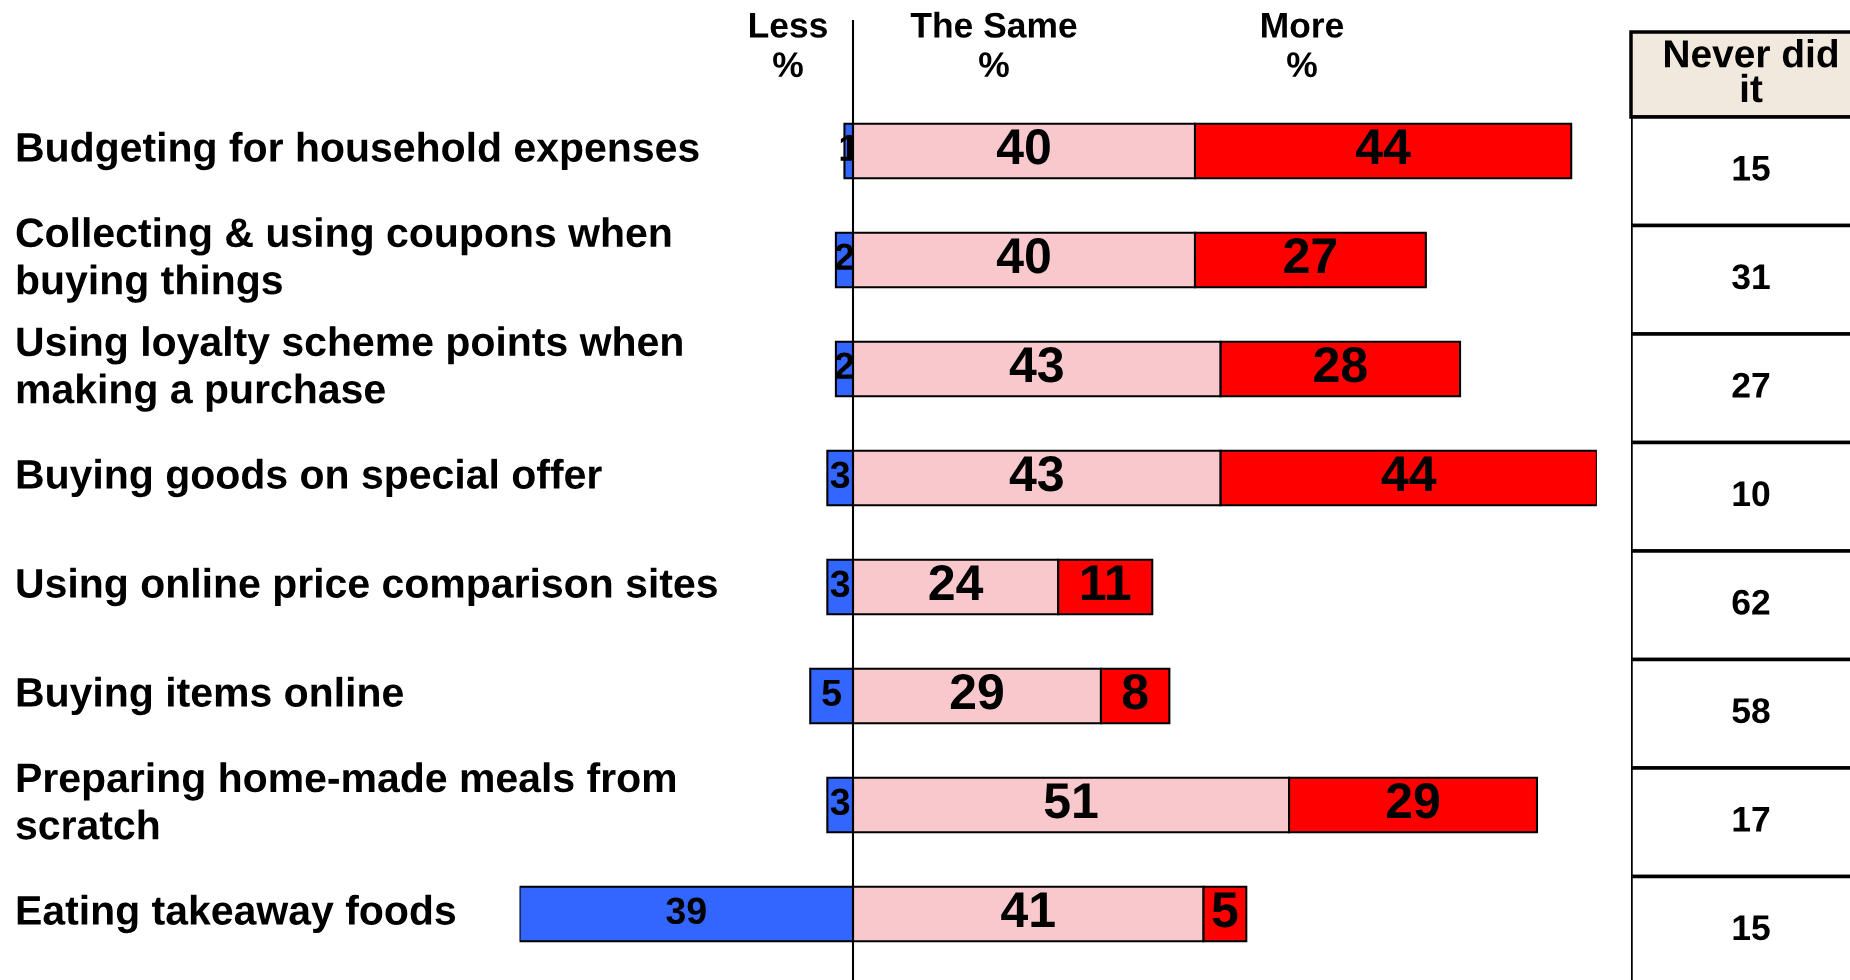 This screenshot has height=980, width=1850. What do you see at coordinates (210, 696) in the screenshot?
I see `y-tick-label: Buying items online` at bounding box center [210, 696].